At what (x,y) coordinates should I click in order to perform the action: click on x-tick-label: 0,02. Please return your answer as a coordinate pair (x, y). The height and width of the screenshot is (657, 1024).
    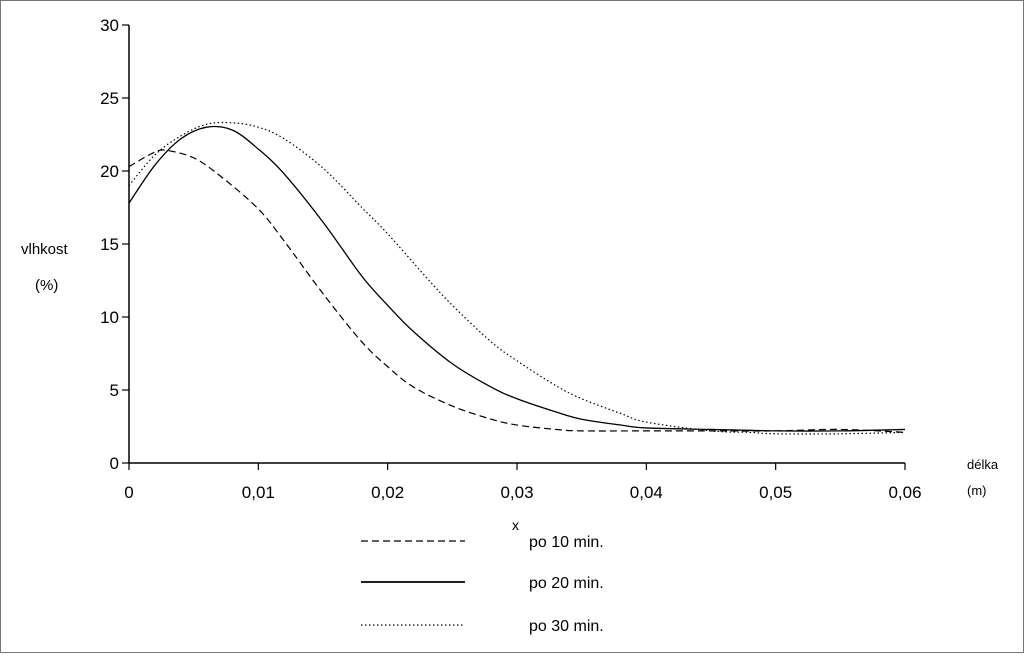
    Looking at the image, I should click on (387, 492).